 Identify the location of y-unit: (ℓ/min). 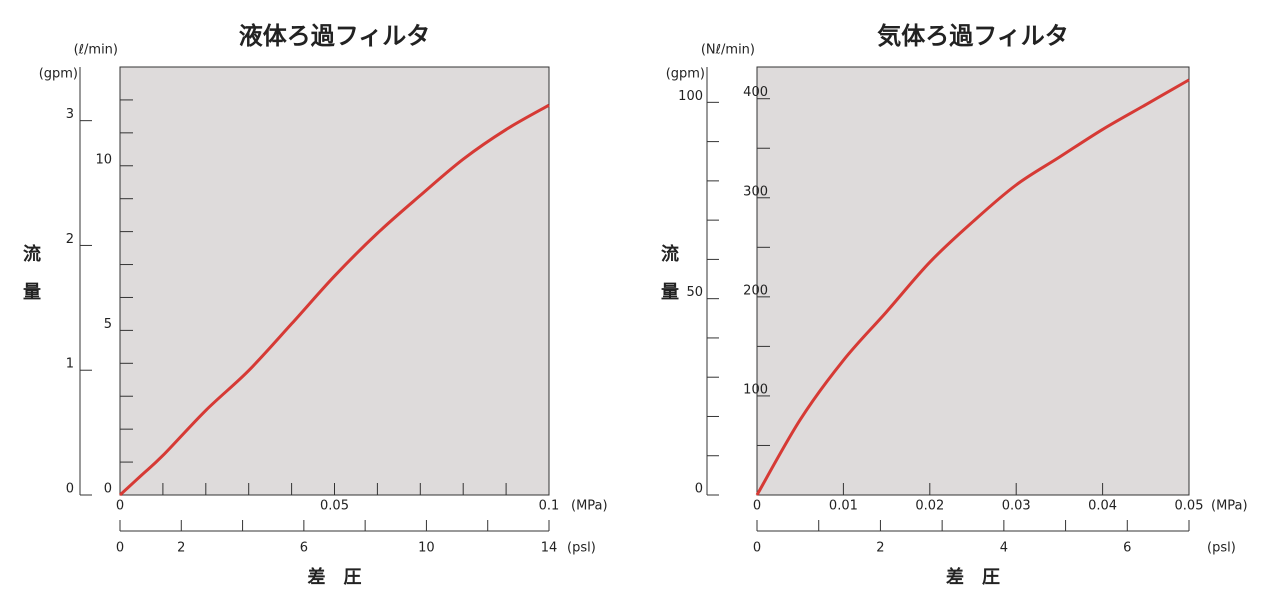
(96, 50).